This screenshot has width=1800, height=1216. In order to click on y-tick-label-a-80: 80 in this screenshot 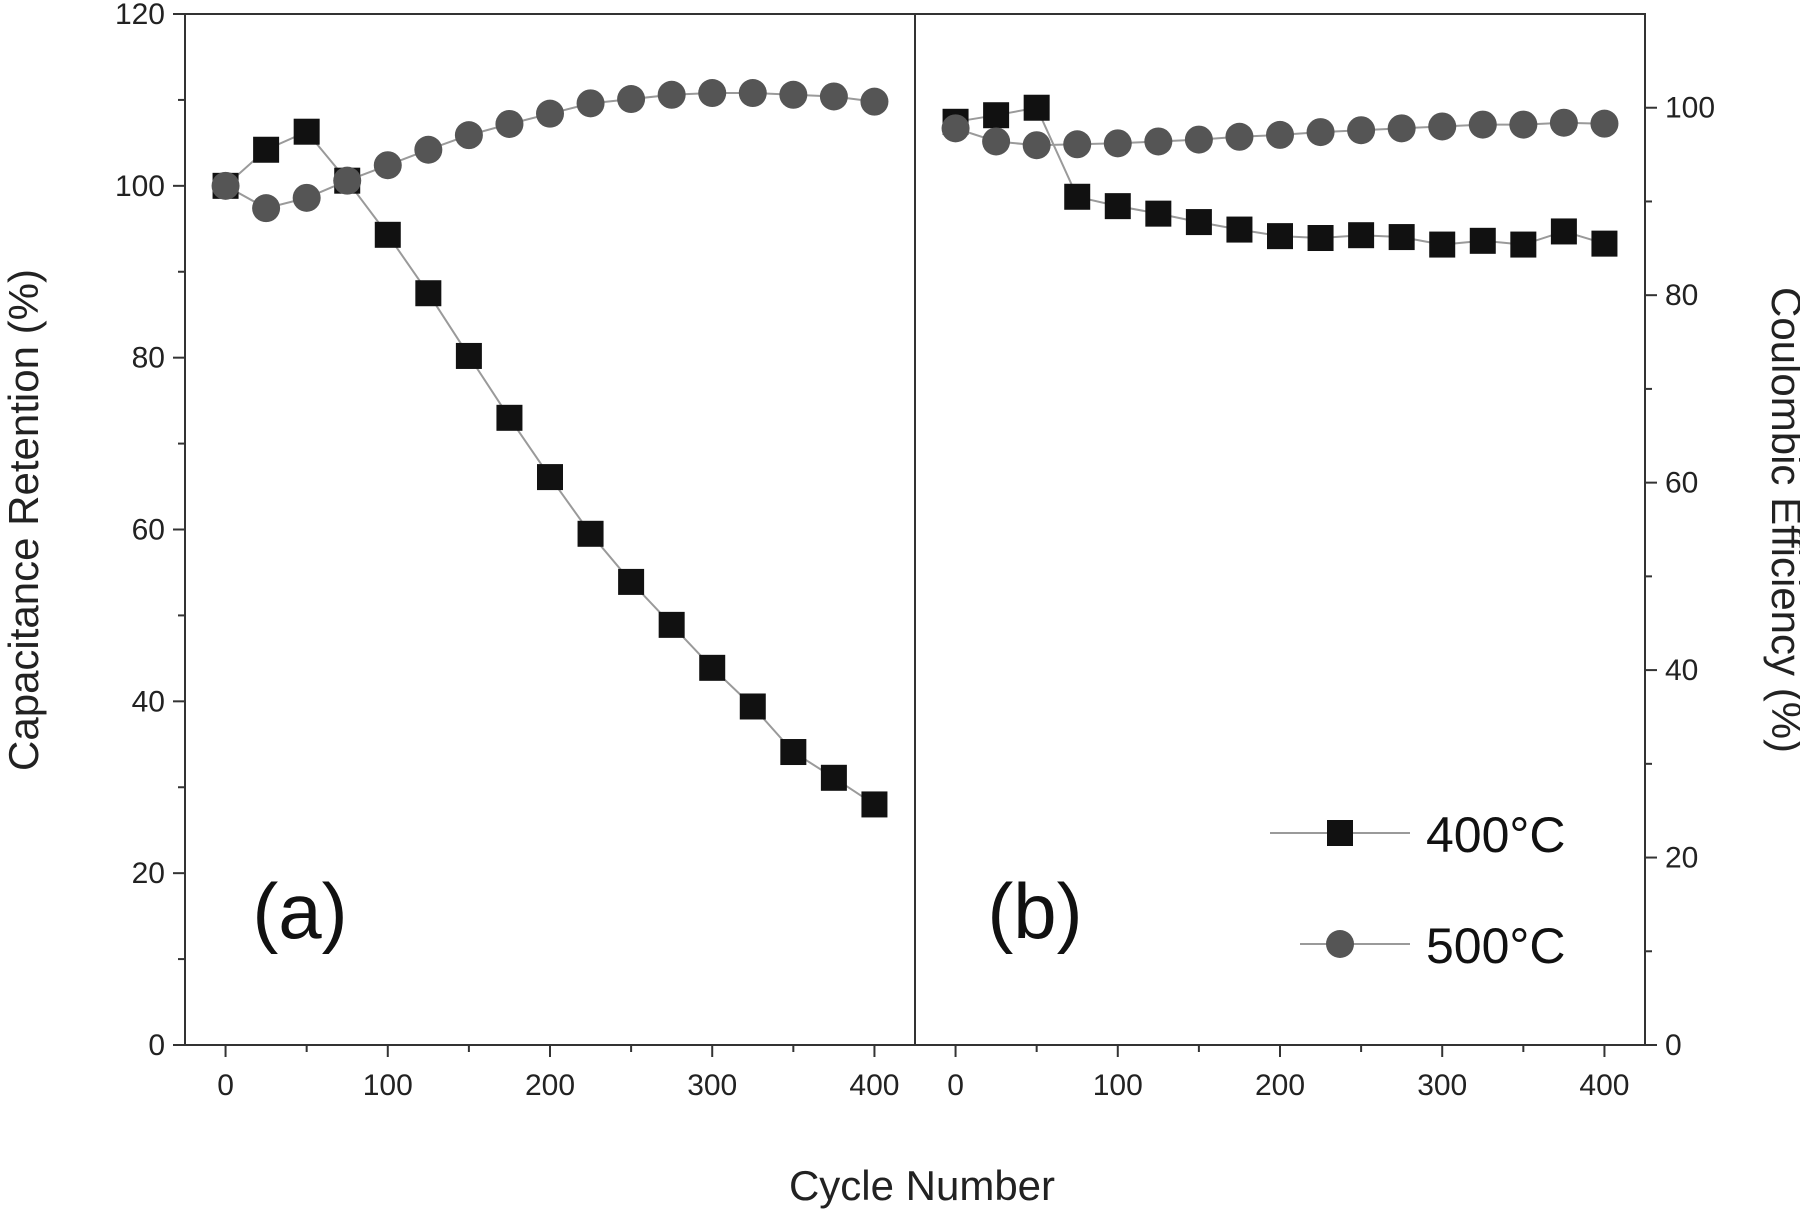, I will do `click(148, 358)`.